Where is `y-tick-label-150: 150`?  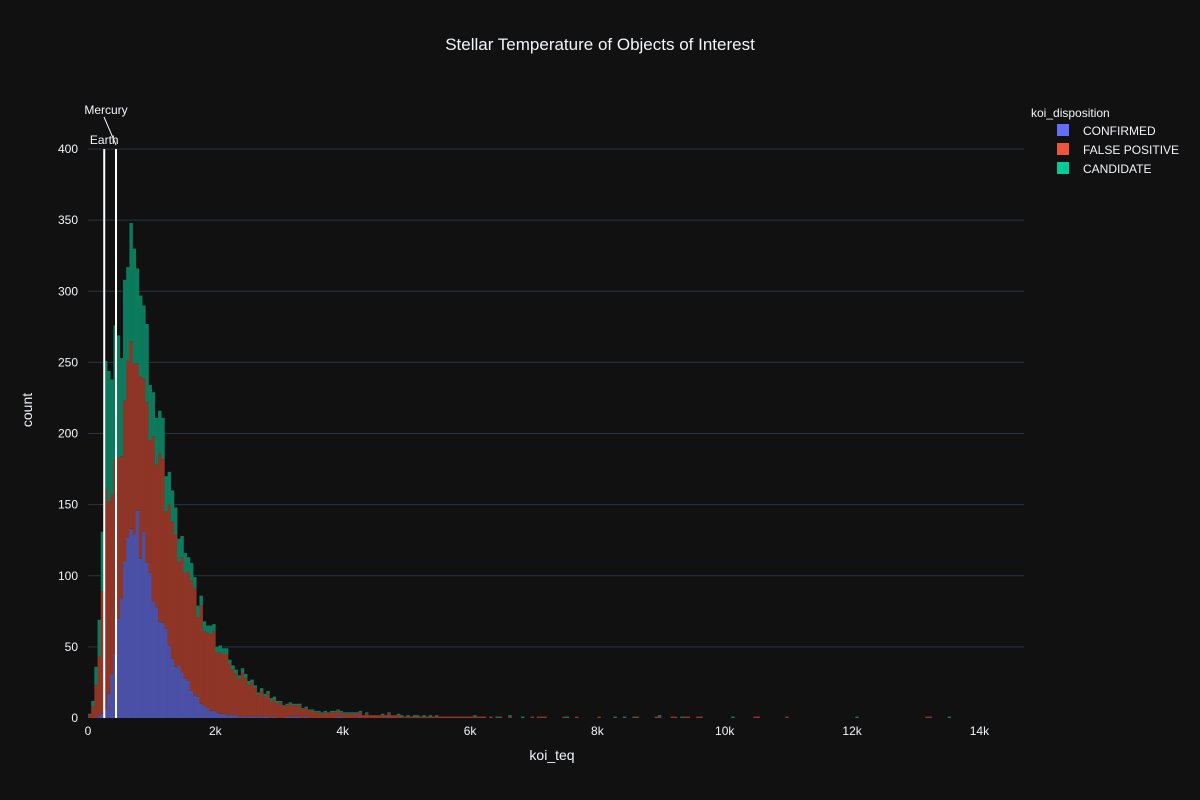
y-tick-label-150: 150 is located at coordinates (68, 505).